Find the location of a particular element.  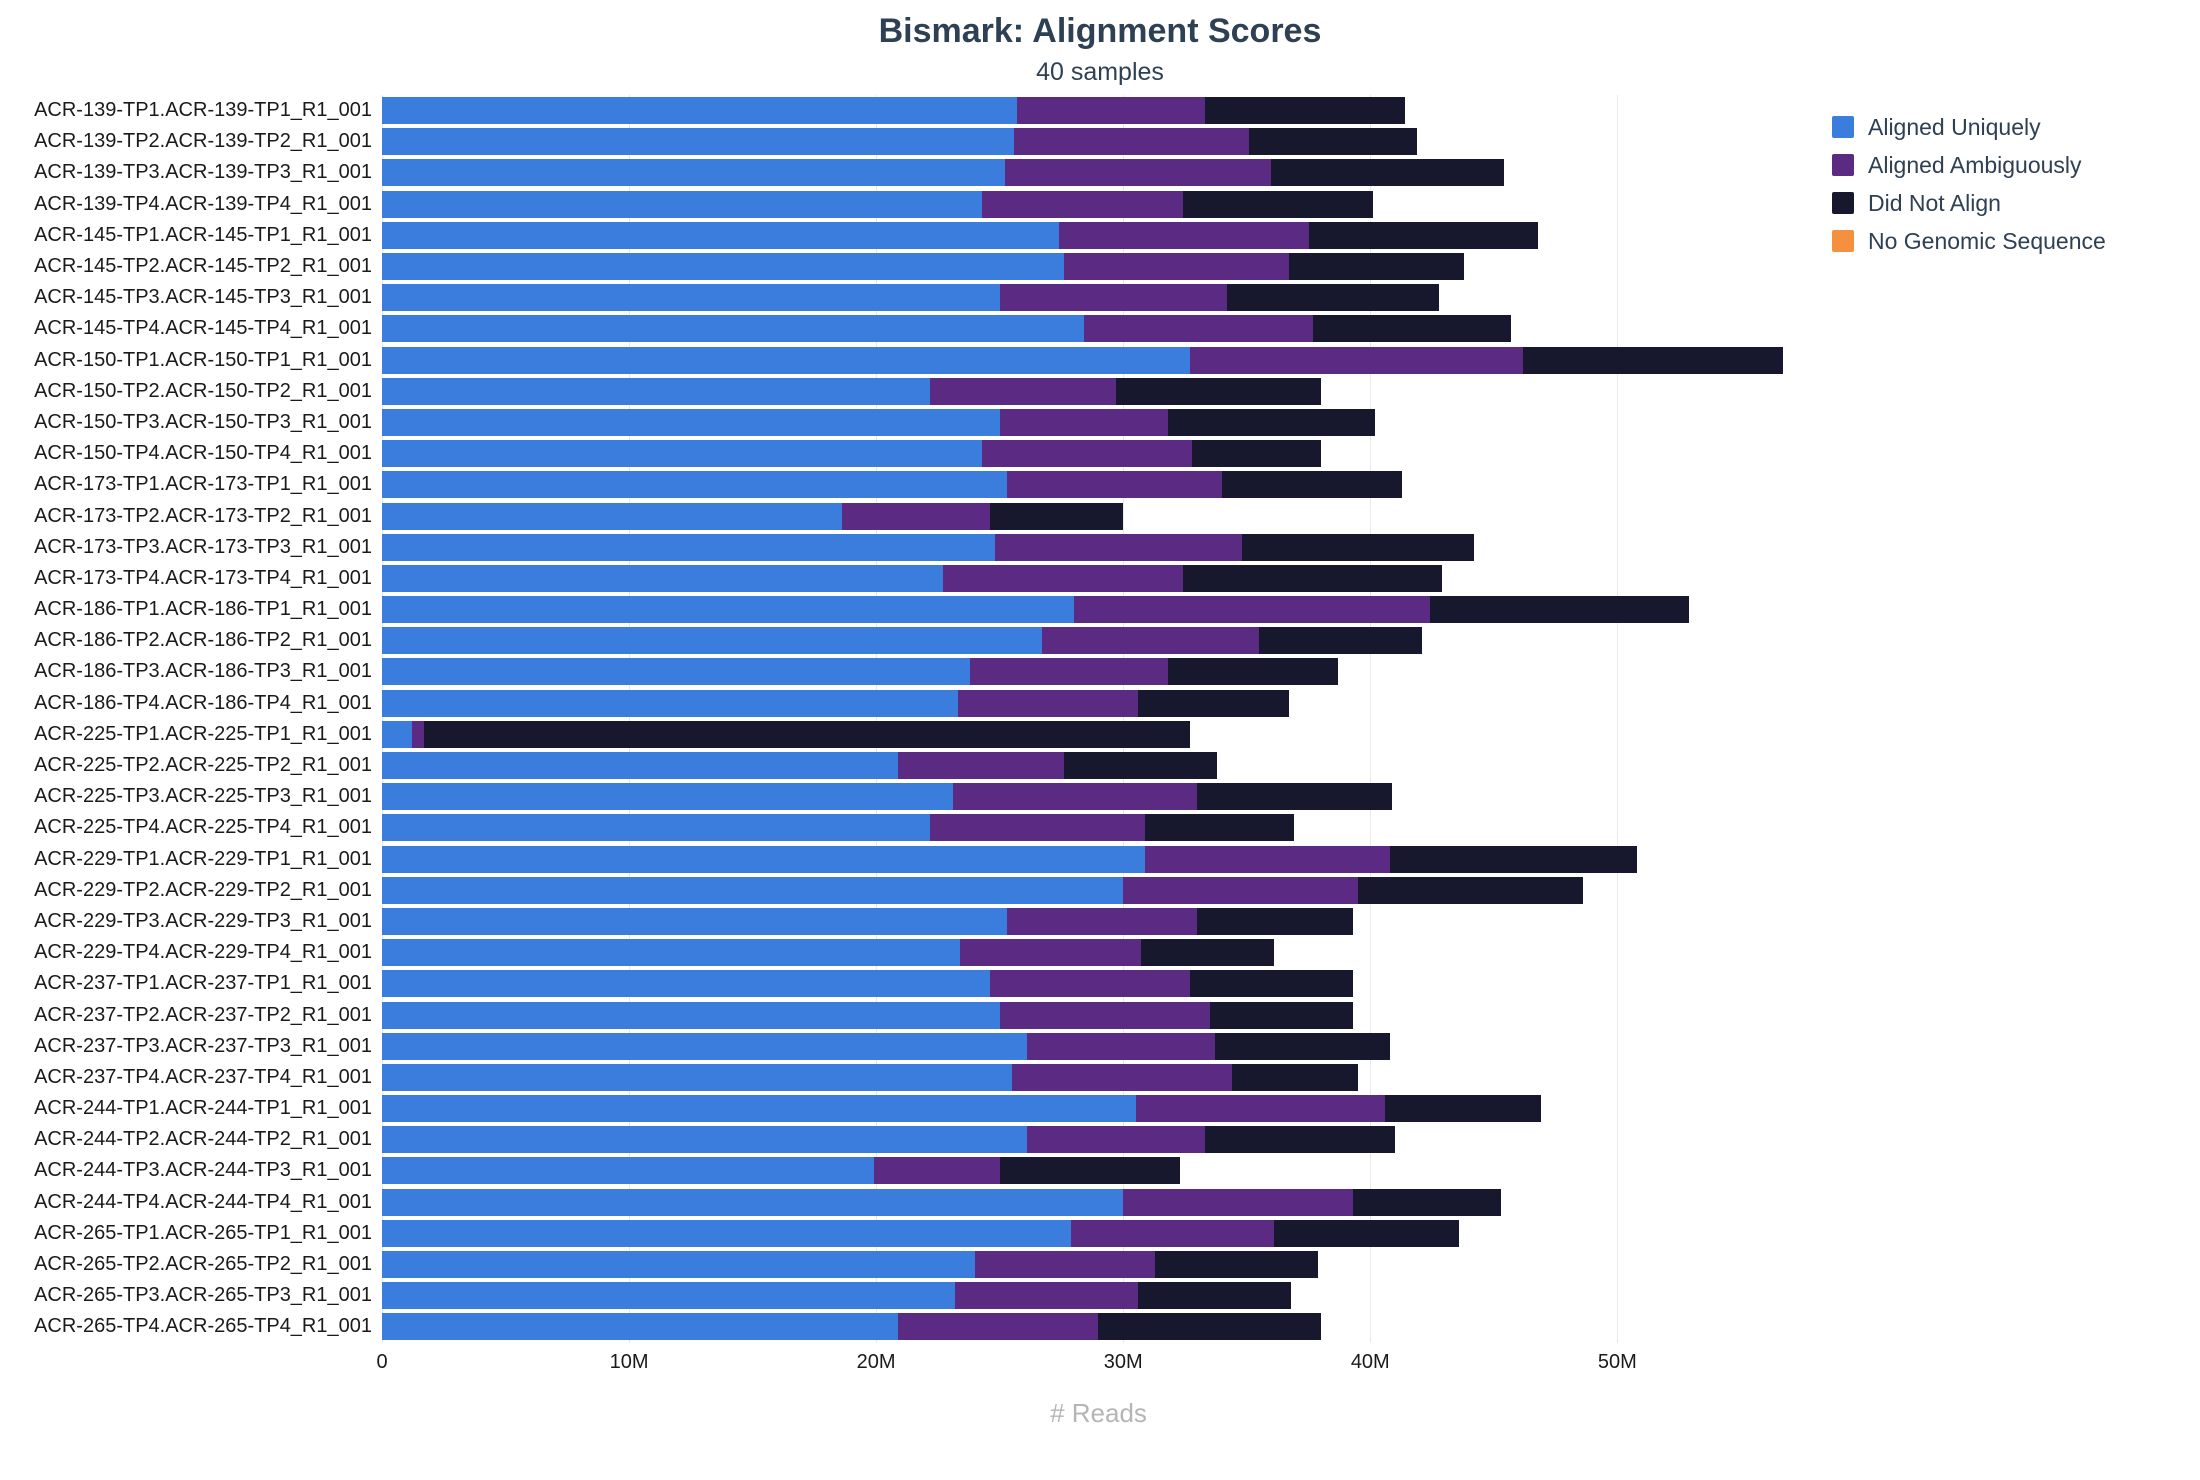

legend-item-aligned-uniquely: Aligned Uniquely is located at coordinates (1969, 127).